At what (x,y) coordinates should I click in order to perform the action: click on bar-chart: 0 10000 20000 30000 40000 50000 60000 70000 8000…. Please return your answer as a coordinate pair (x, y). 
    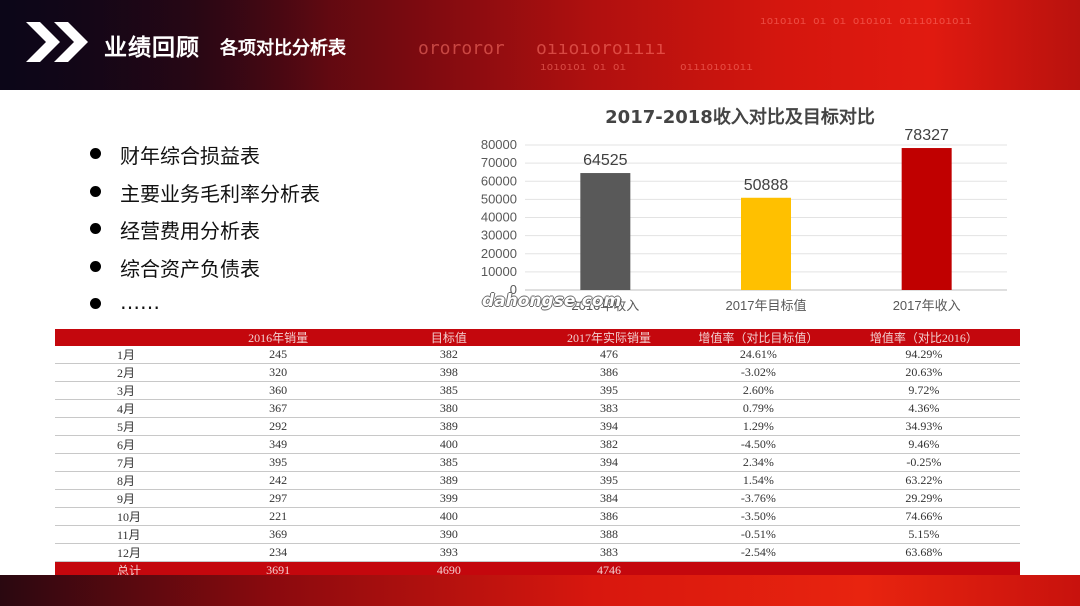
    Looking at the image, I should click on (744, 220).